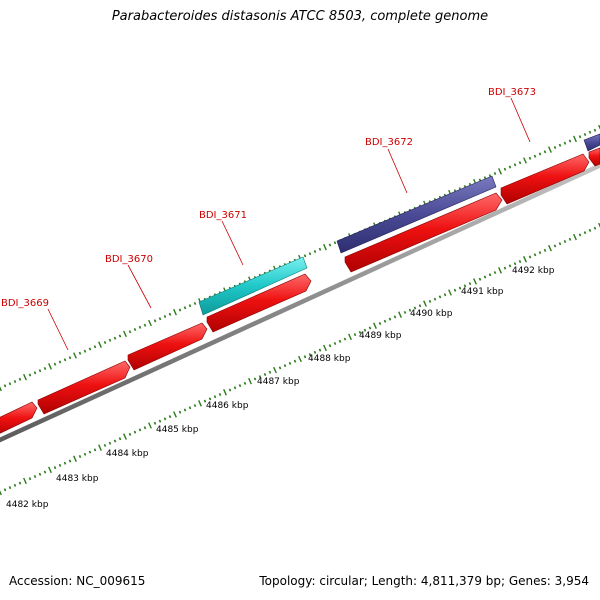  I want to click on kbp-label: 4487 kbp, so click(278, 382).